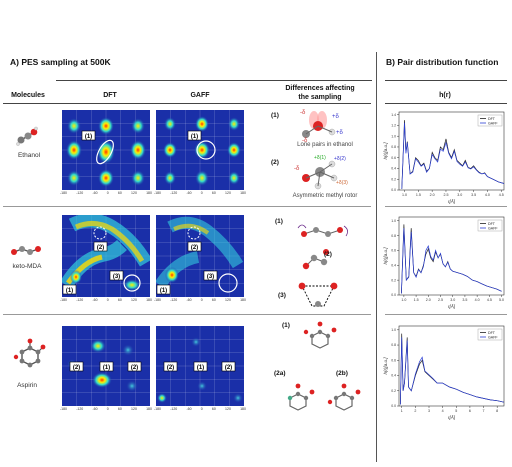 The image size is (512, 467). I want to click on series-line-dft, so click(451, 259).